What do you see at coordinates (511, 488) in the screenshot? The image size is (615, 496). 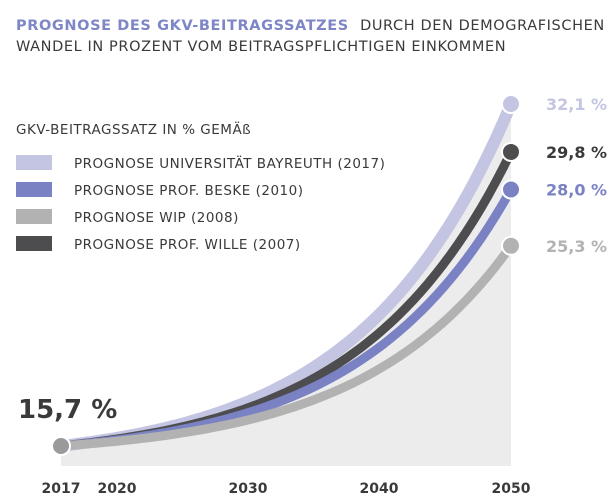 I see `x-tick-2050: 2050` at bounding box center [511, 488].